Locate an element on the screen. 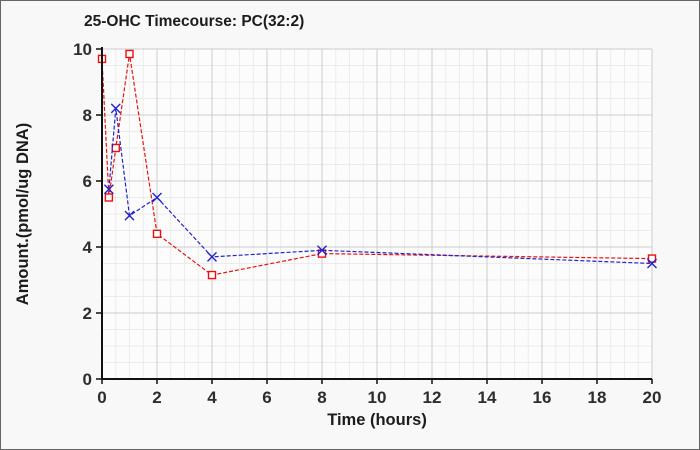  x-tick-label: 8 is located at coordinates (321, 397).